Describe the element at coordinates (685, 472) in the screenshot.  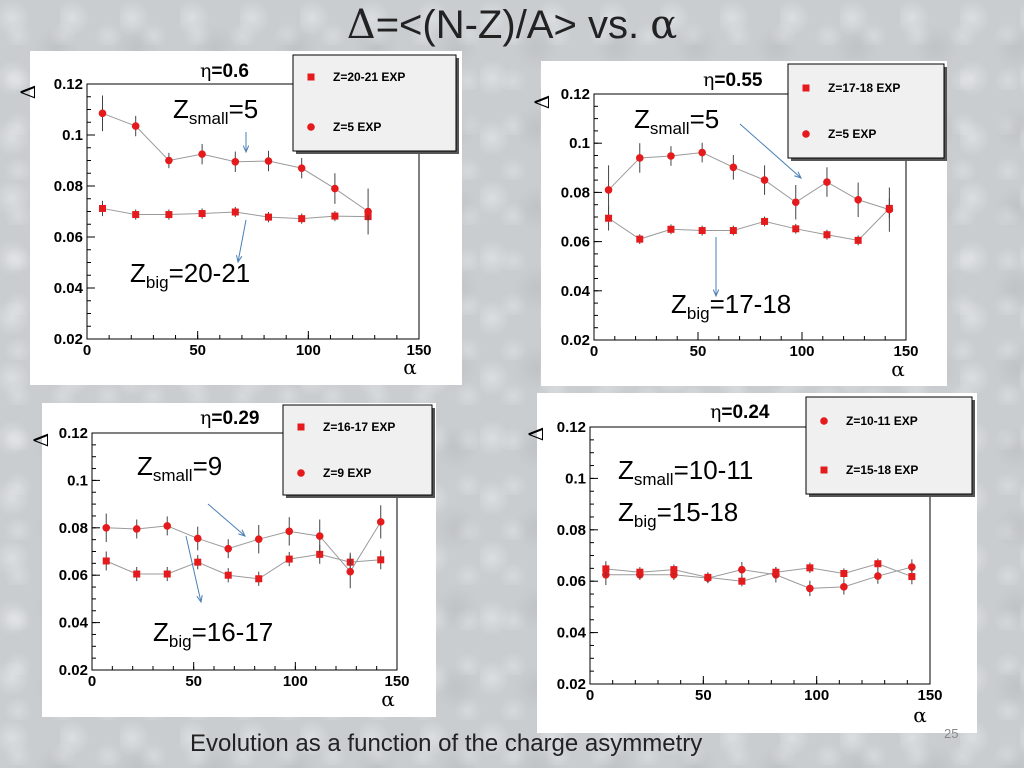
I see `annotation-z-small: Zsmall=10-11` at that location.